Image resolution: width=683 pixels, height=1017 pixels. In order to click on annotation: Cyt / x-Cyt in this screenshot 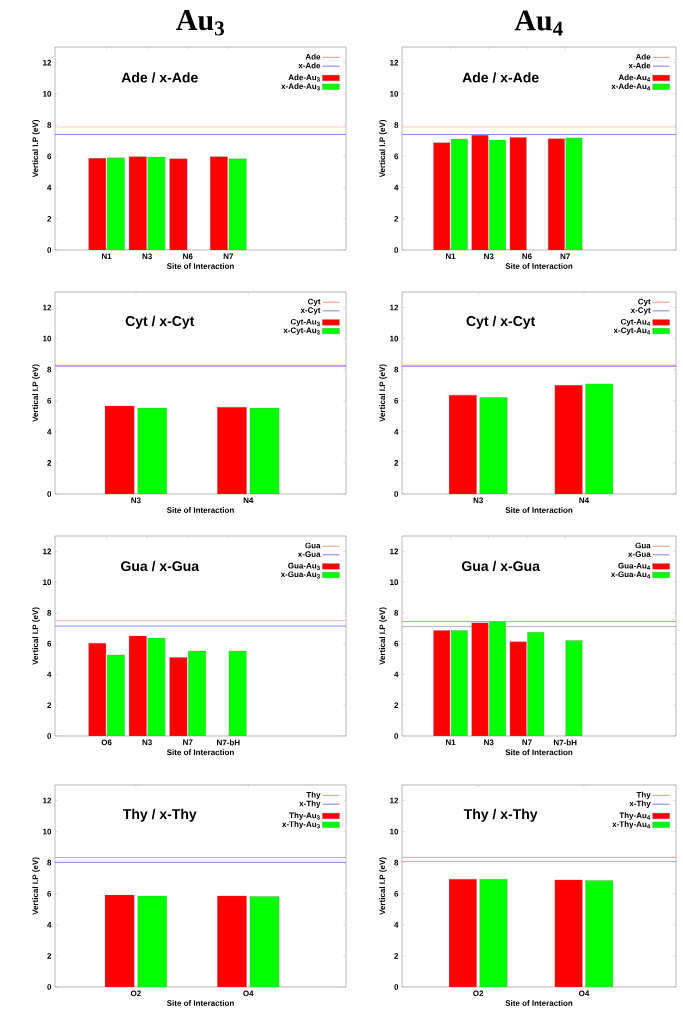, I will do `click(501, 322)`.